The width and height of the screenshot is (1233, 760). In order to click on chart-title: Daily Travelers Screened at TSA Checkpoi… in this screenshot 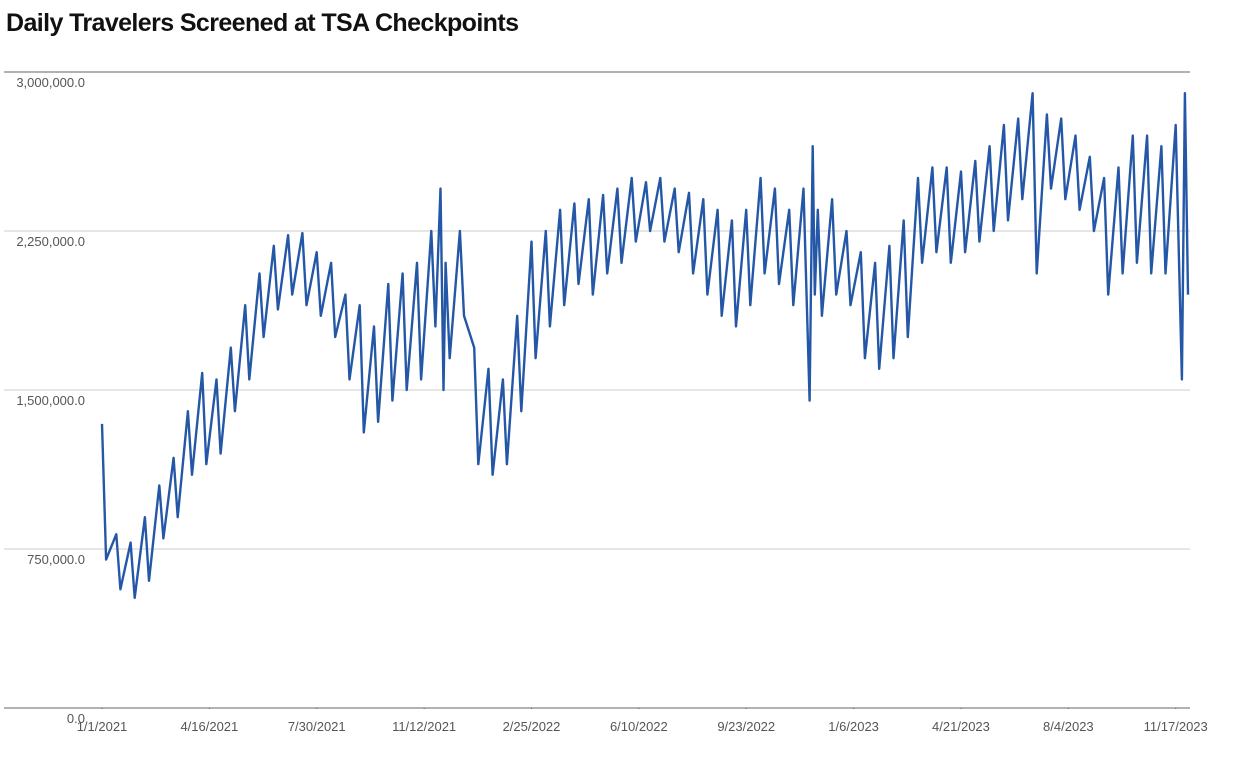, I will do `click(262, 23)`.